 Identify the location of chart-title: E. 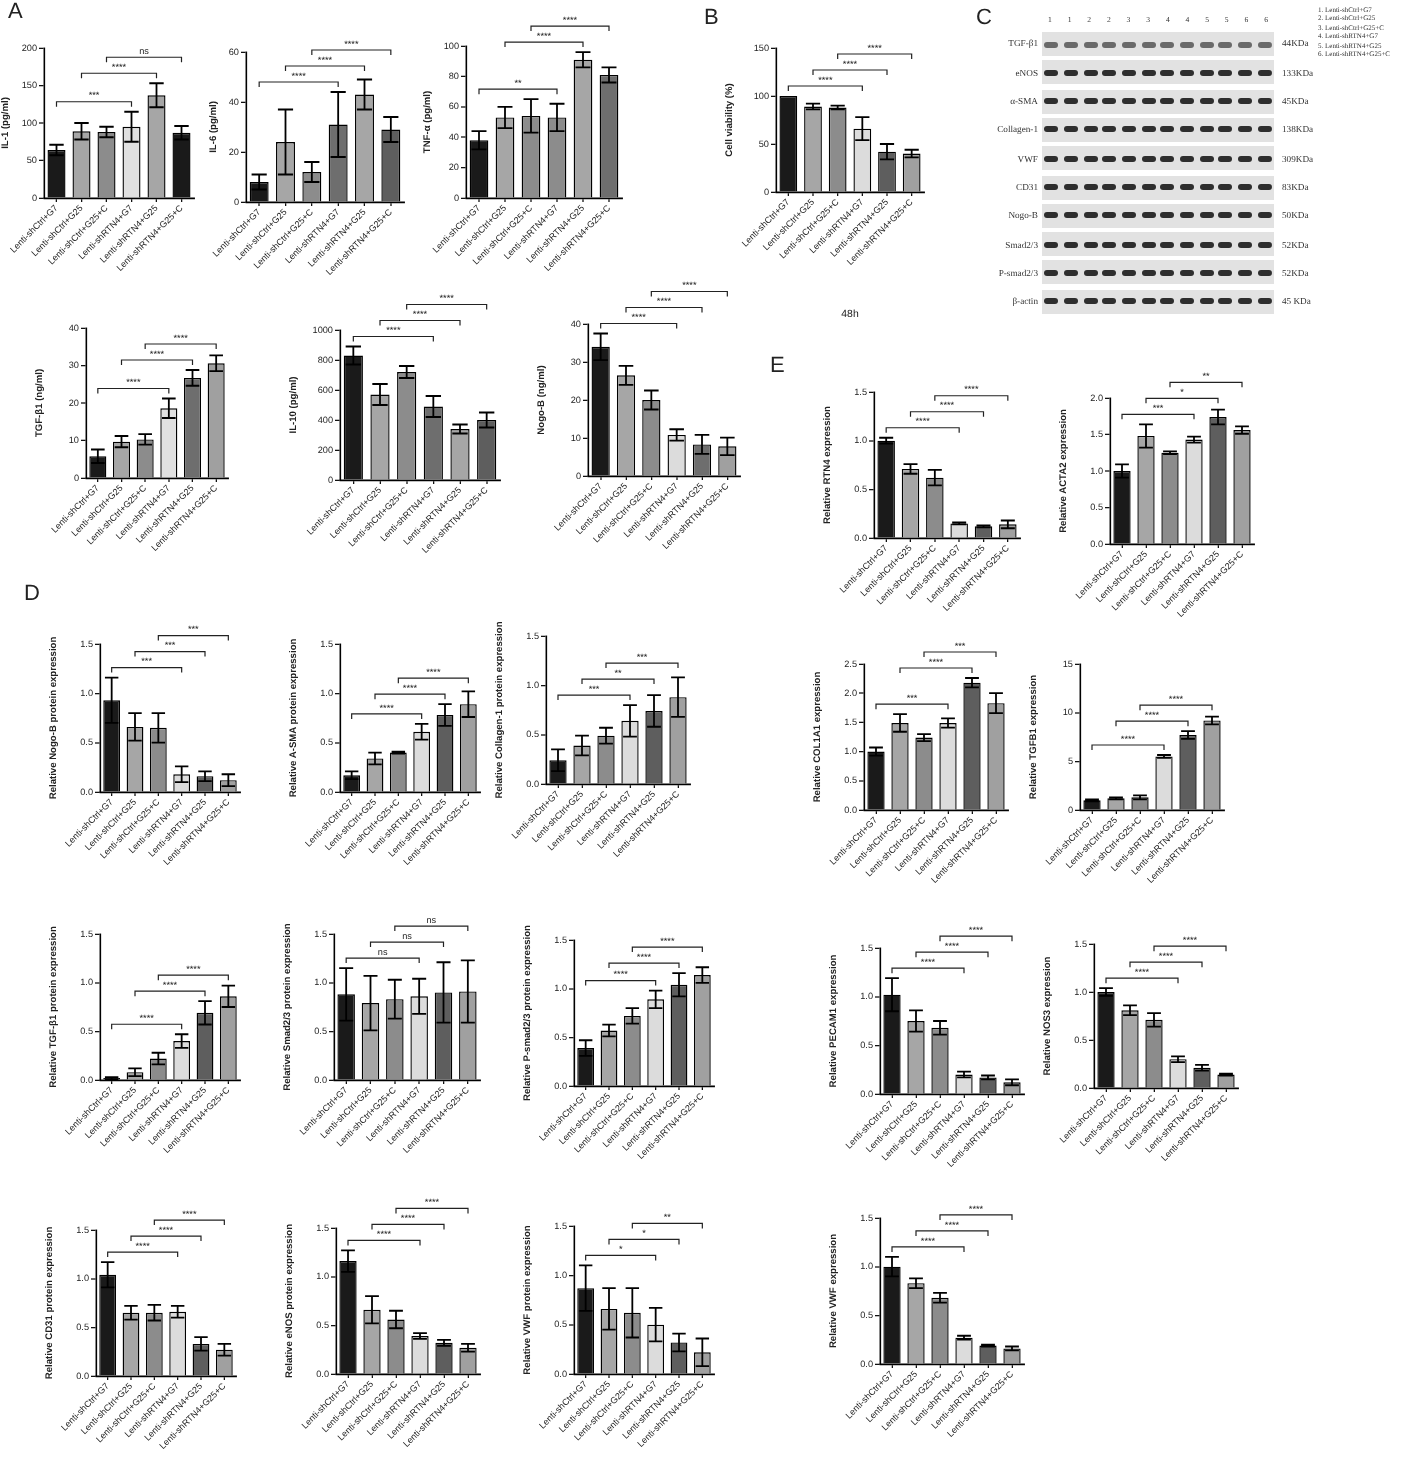
(777, 366).